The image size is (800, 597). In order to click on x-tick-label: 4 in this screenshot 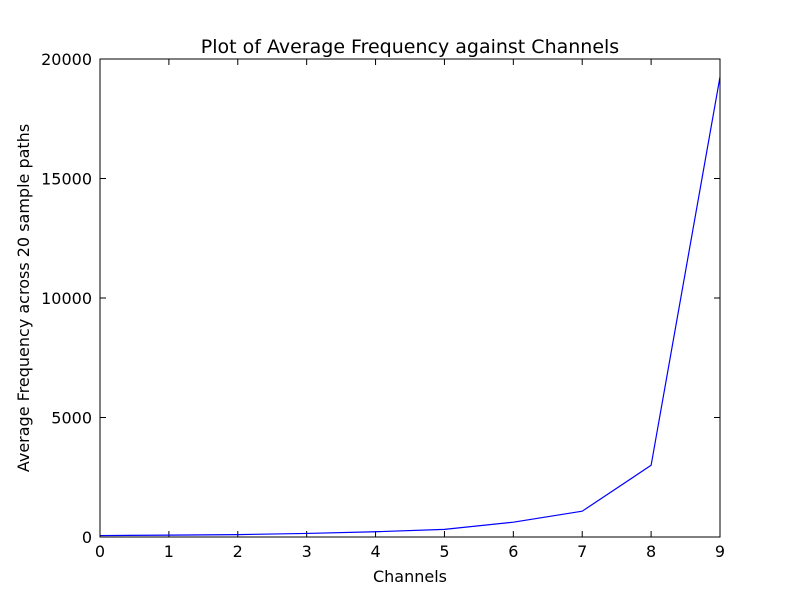, I will do `click(375, 551)`.